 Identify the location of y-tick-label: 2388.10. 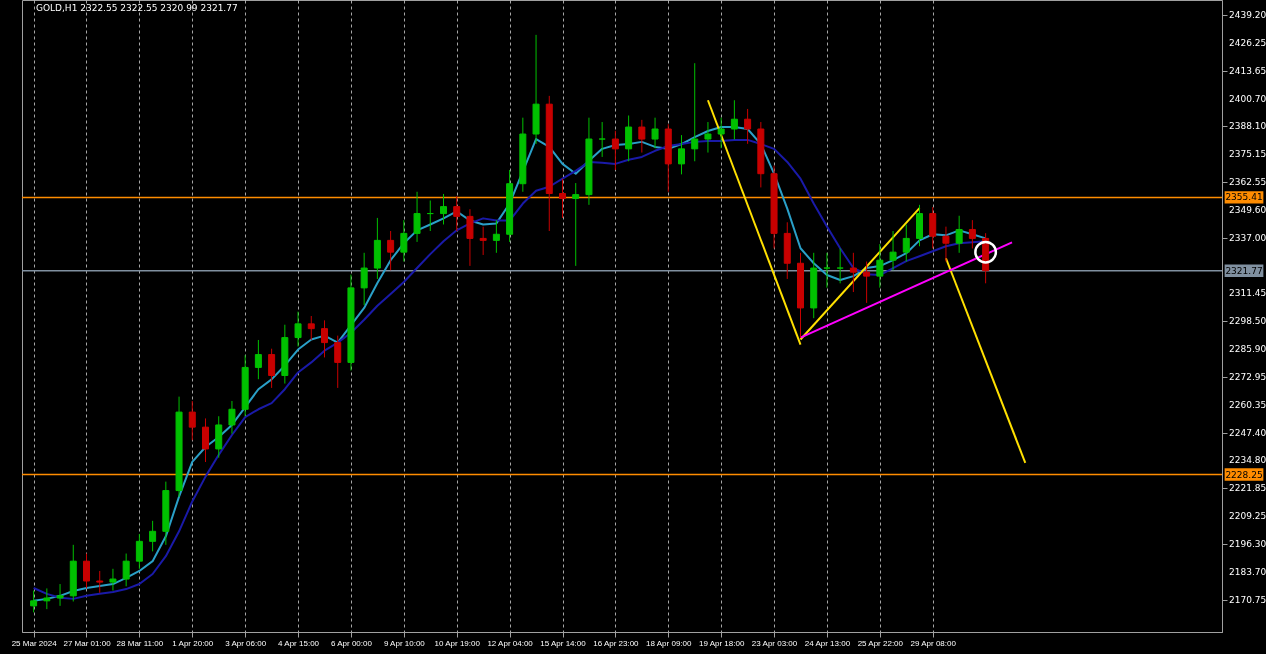
(1247, 126).